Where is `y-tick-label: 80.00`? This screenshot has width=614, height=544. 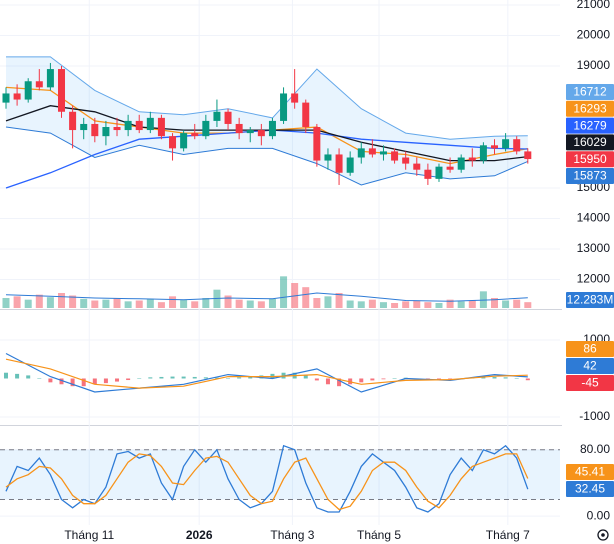
y-tick-label: 80.00 is located at coordinates (595, 449).